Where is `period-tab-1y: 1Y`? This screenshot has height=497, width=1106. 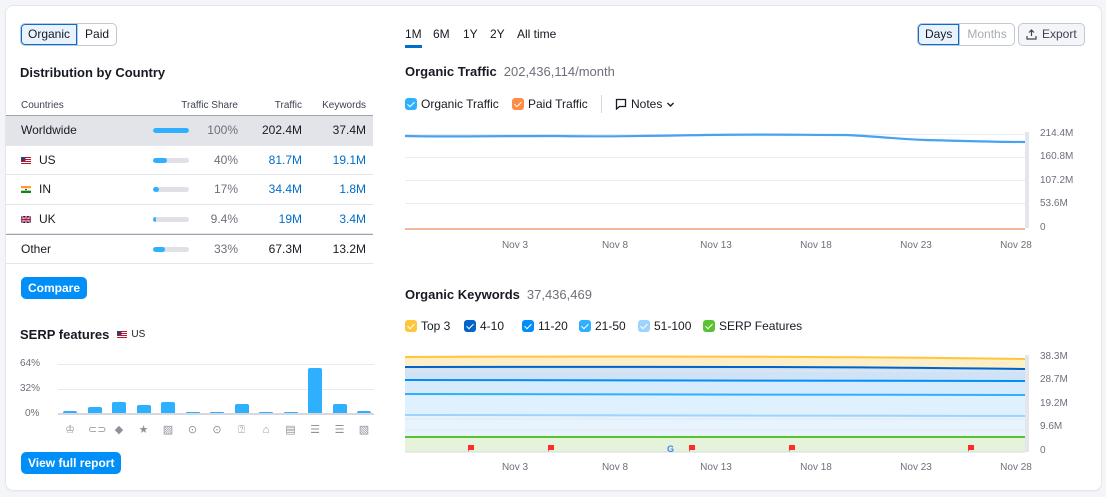
period-tab-1y: 1Y is located at coordinates (470, 34).